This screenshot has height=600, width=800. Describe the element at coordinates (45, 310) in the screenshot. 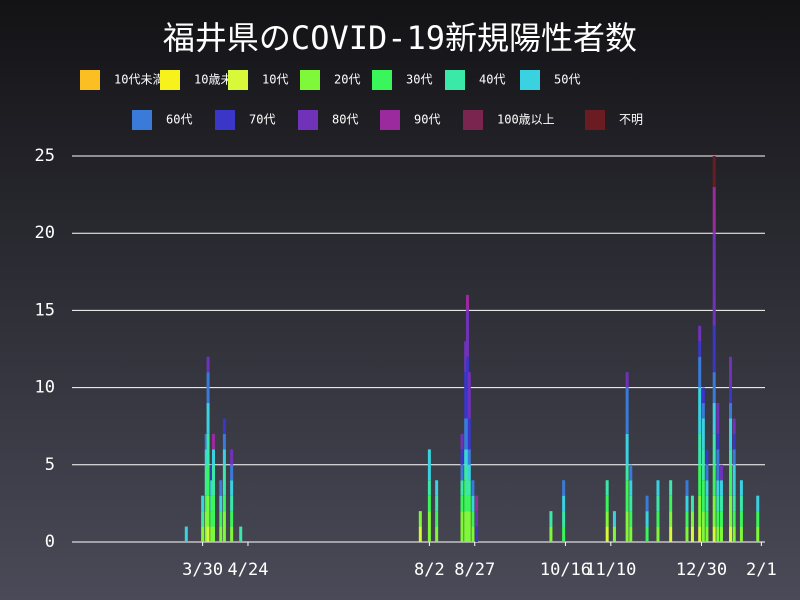

I see `y-tick-label: 15` at that location.